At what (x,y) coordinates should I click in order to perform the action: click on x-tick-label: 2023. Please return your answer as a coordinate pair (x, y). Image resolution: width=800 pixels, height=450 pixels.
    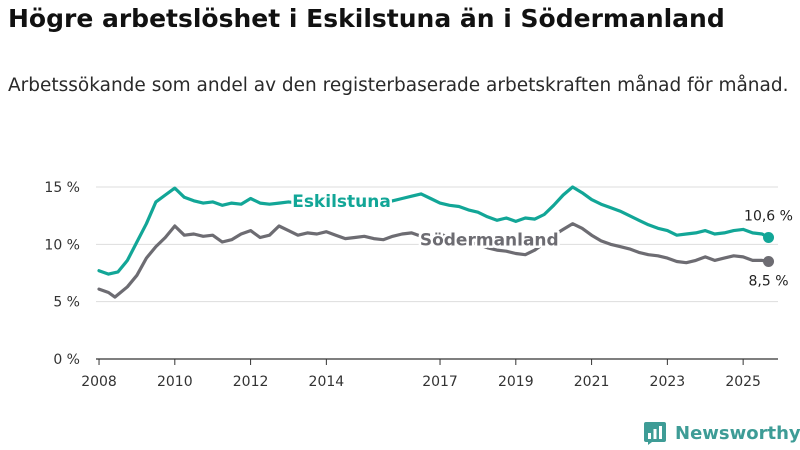
    Looking at the image, I should click on (668, 382).